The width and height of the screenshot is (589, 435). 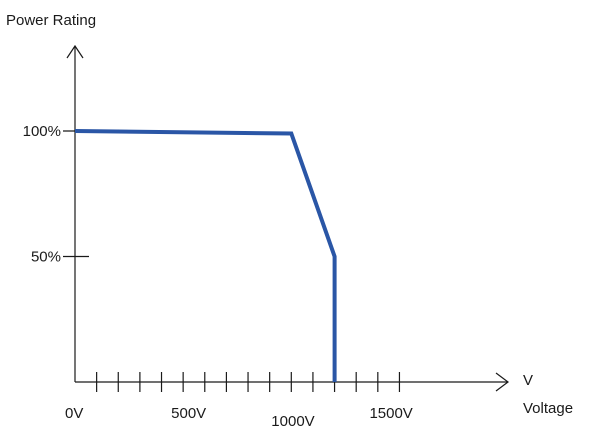 I want to click on y-tick-label: 100%, so click(x=42, y=131).